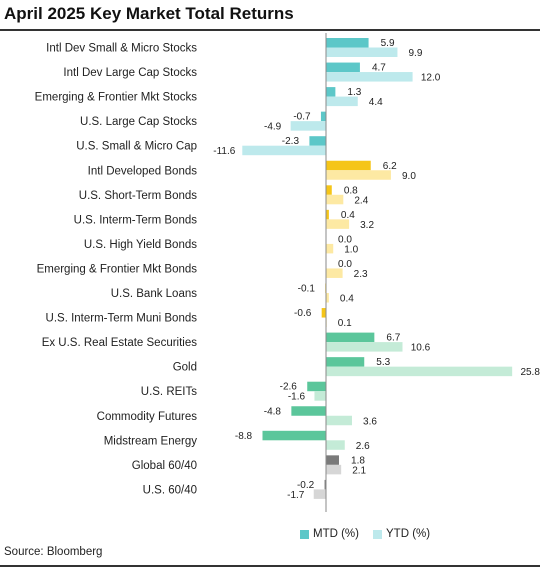  What do you see at coordinates (379, 68) in the screenshot?
I see `mtd-value-label: 4.7` at bounding box center [379, 68].